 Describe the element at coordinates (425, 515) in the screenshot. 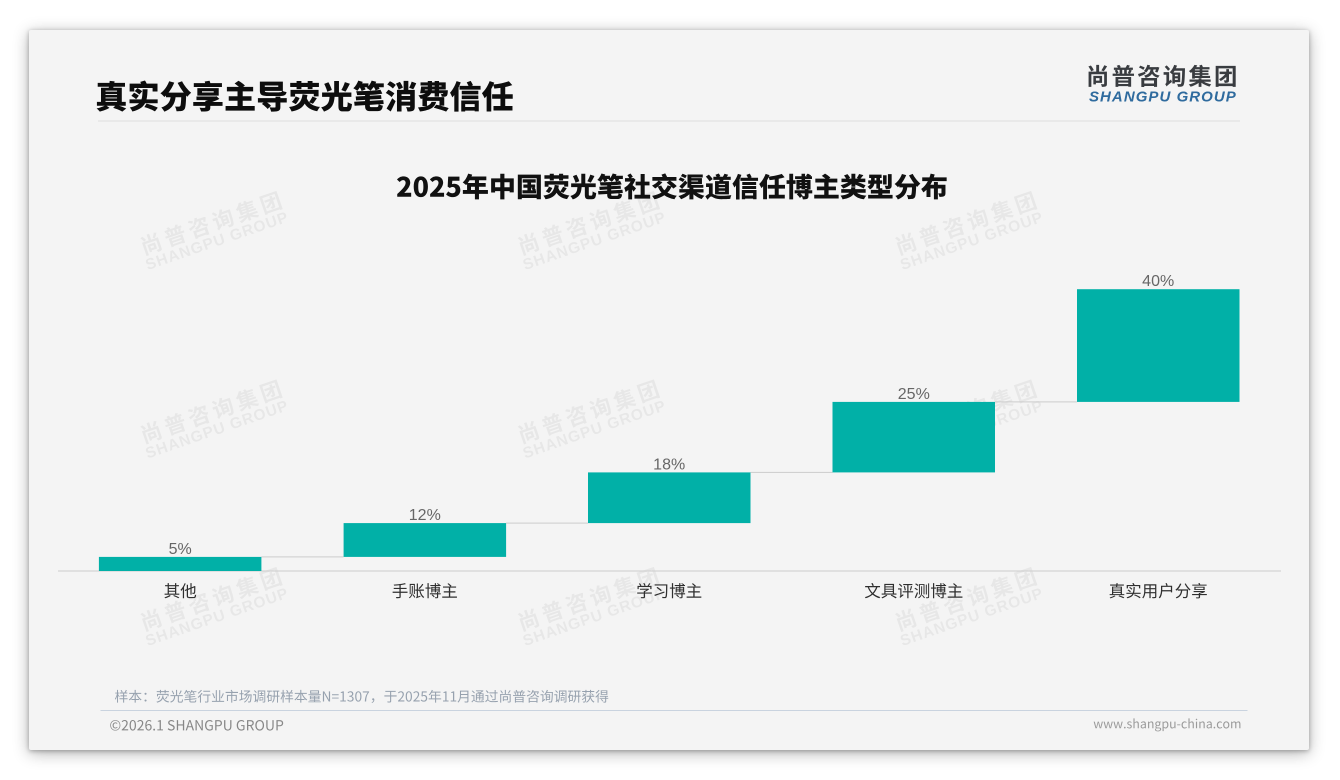

I see `svg-text: 12%` at that location.